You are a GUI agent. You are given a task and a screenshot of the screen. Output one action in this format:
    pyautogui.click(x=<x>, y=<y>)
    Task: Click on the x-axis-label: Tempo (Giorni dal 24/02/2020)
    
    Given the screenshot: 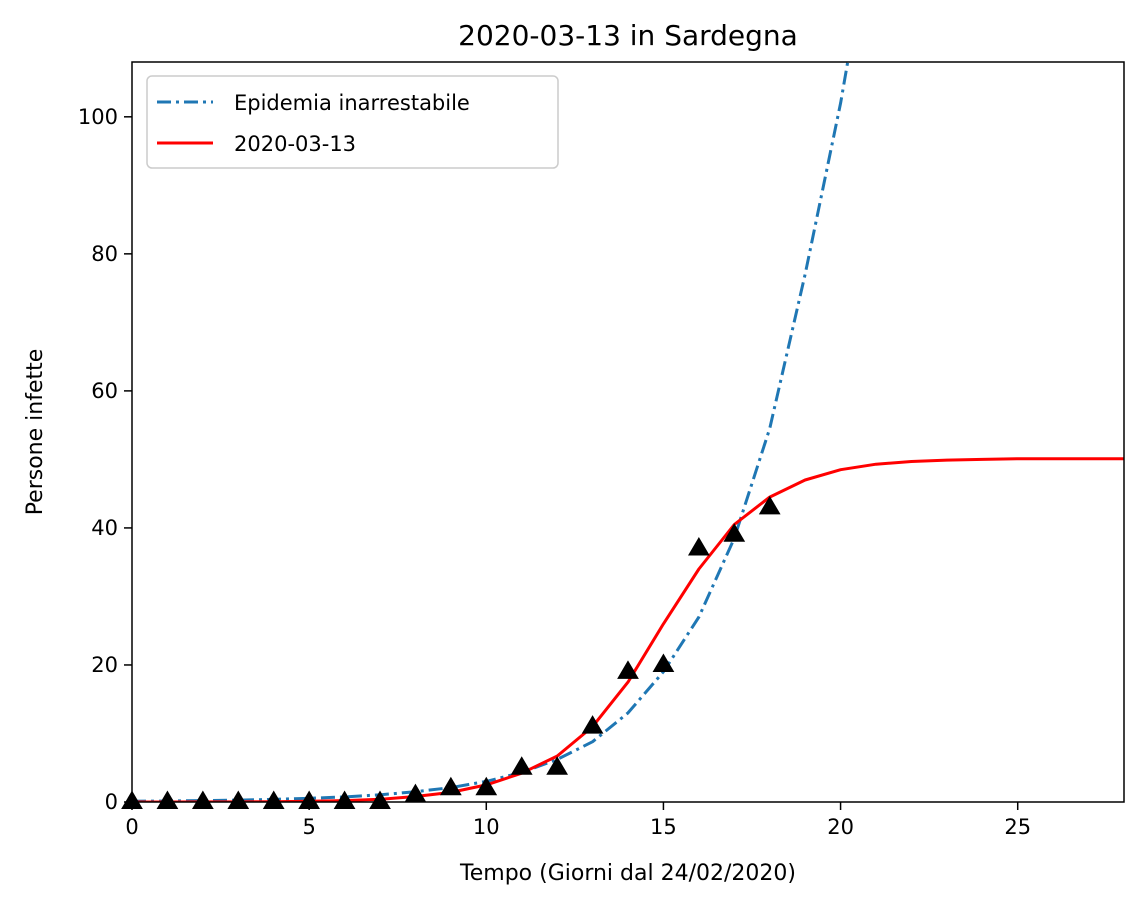 What is the action you would take?
    pyautogui.click(x=627, y=873)
    